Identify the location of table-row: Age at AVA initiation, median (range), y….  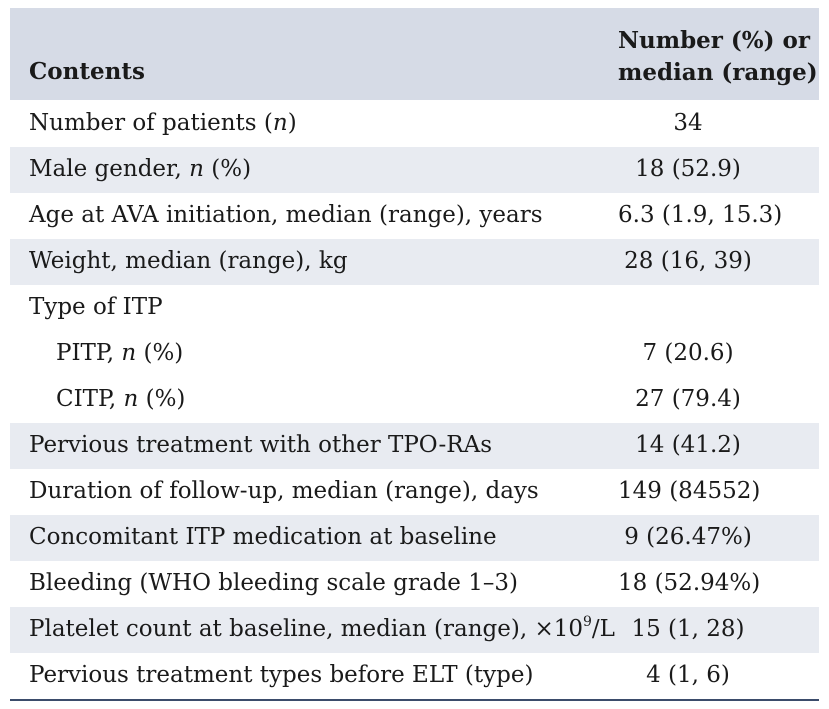
(414, 216).